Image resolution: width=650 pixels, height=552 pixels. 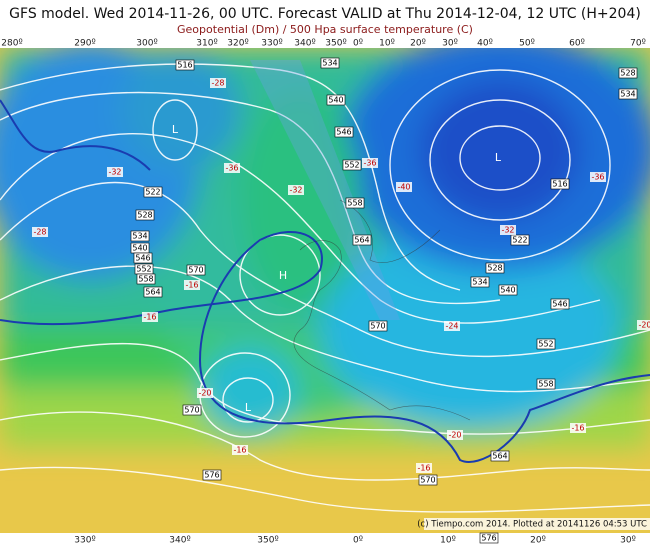 I want to click on longitude-label: 320º, so click(x=237, y=44).